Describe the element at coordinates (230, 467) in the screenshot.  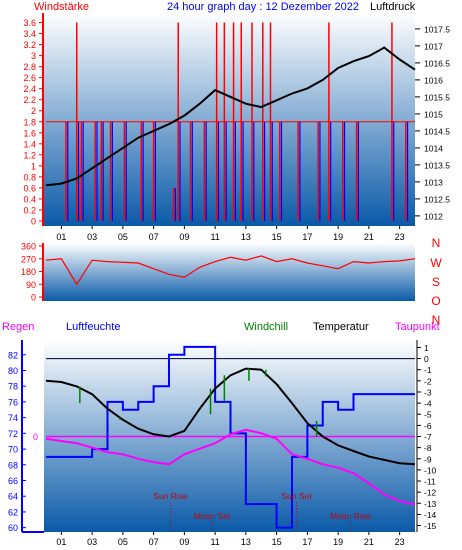
I see `dewpoint-series-line` at that location.